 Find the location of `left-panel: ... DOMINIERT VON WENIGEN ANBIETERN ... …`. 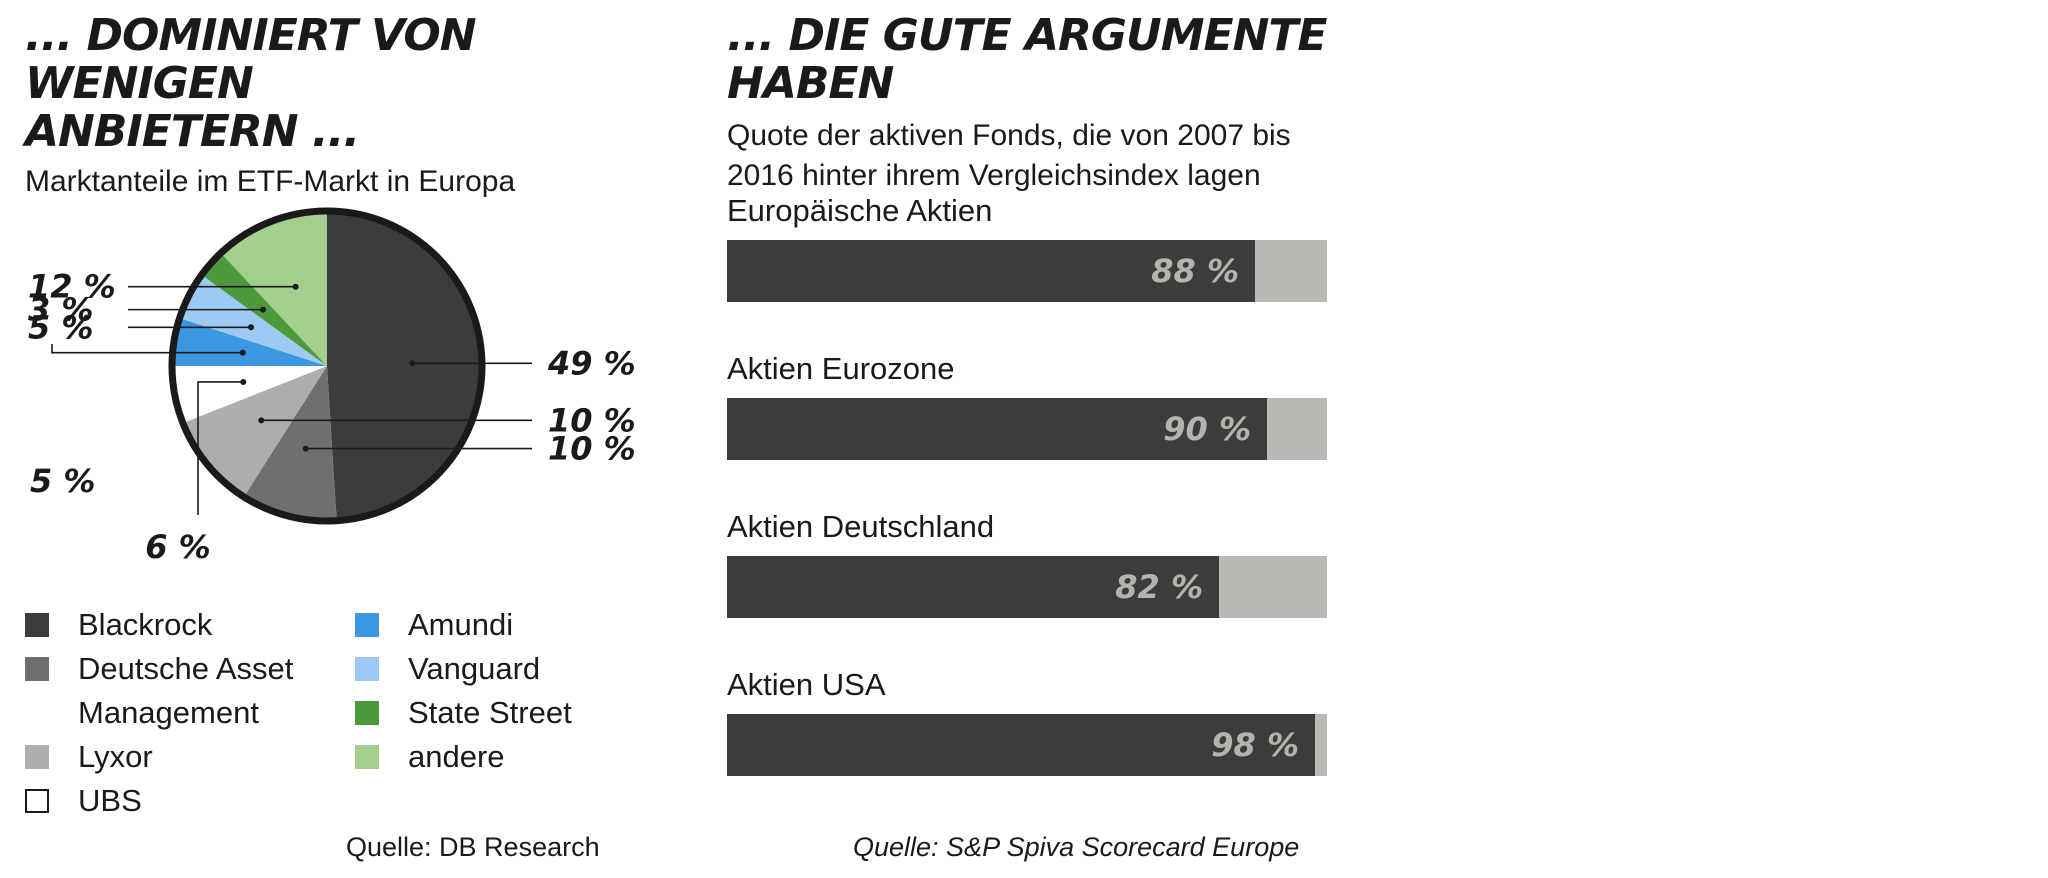

left-panel: ... DOMINIERT VON WENIGEN ANBIETERN ... … is located at coordinates (365, 107).